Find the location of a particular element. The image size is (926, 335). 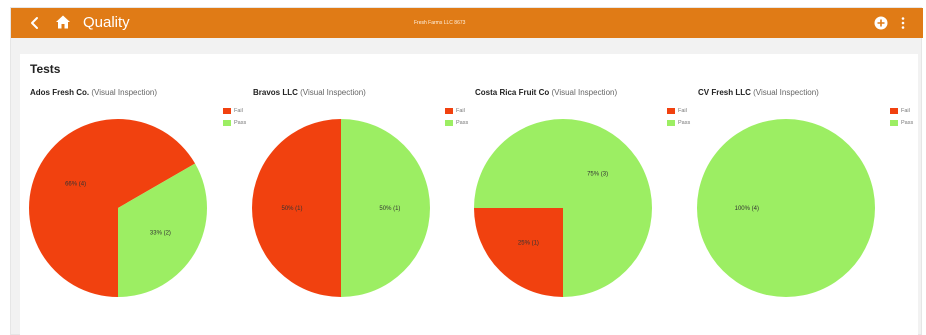

pie-chart: 66% (4) 33% (2) is located at coordinates (118, 208).